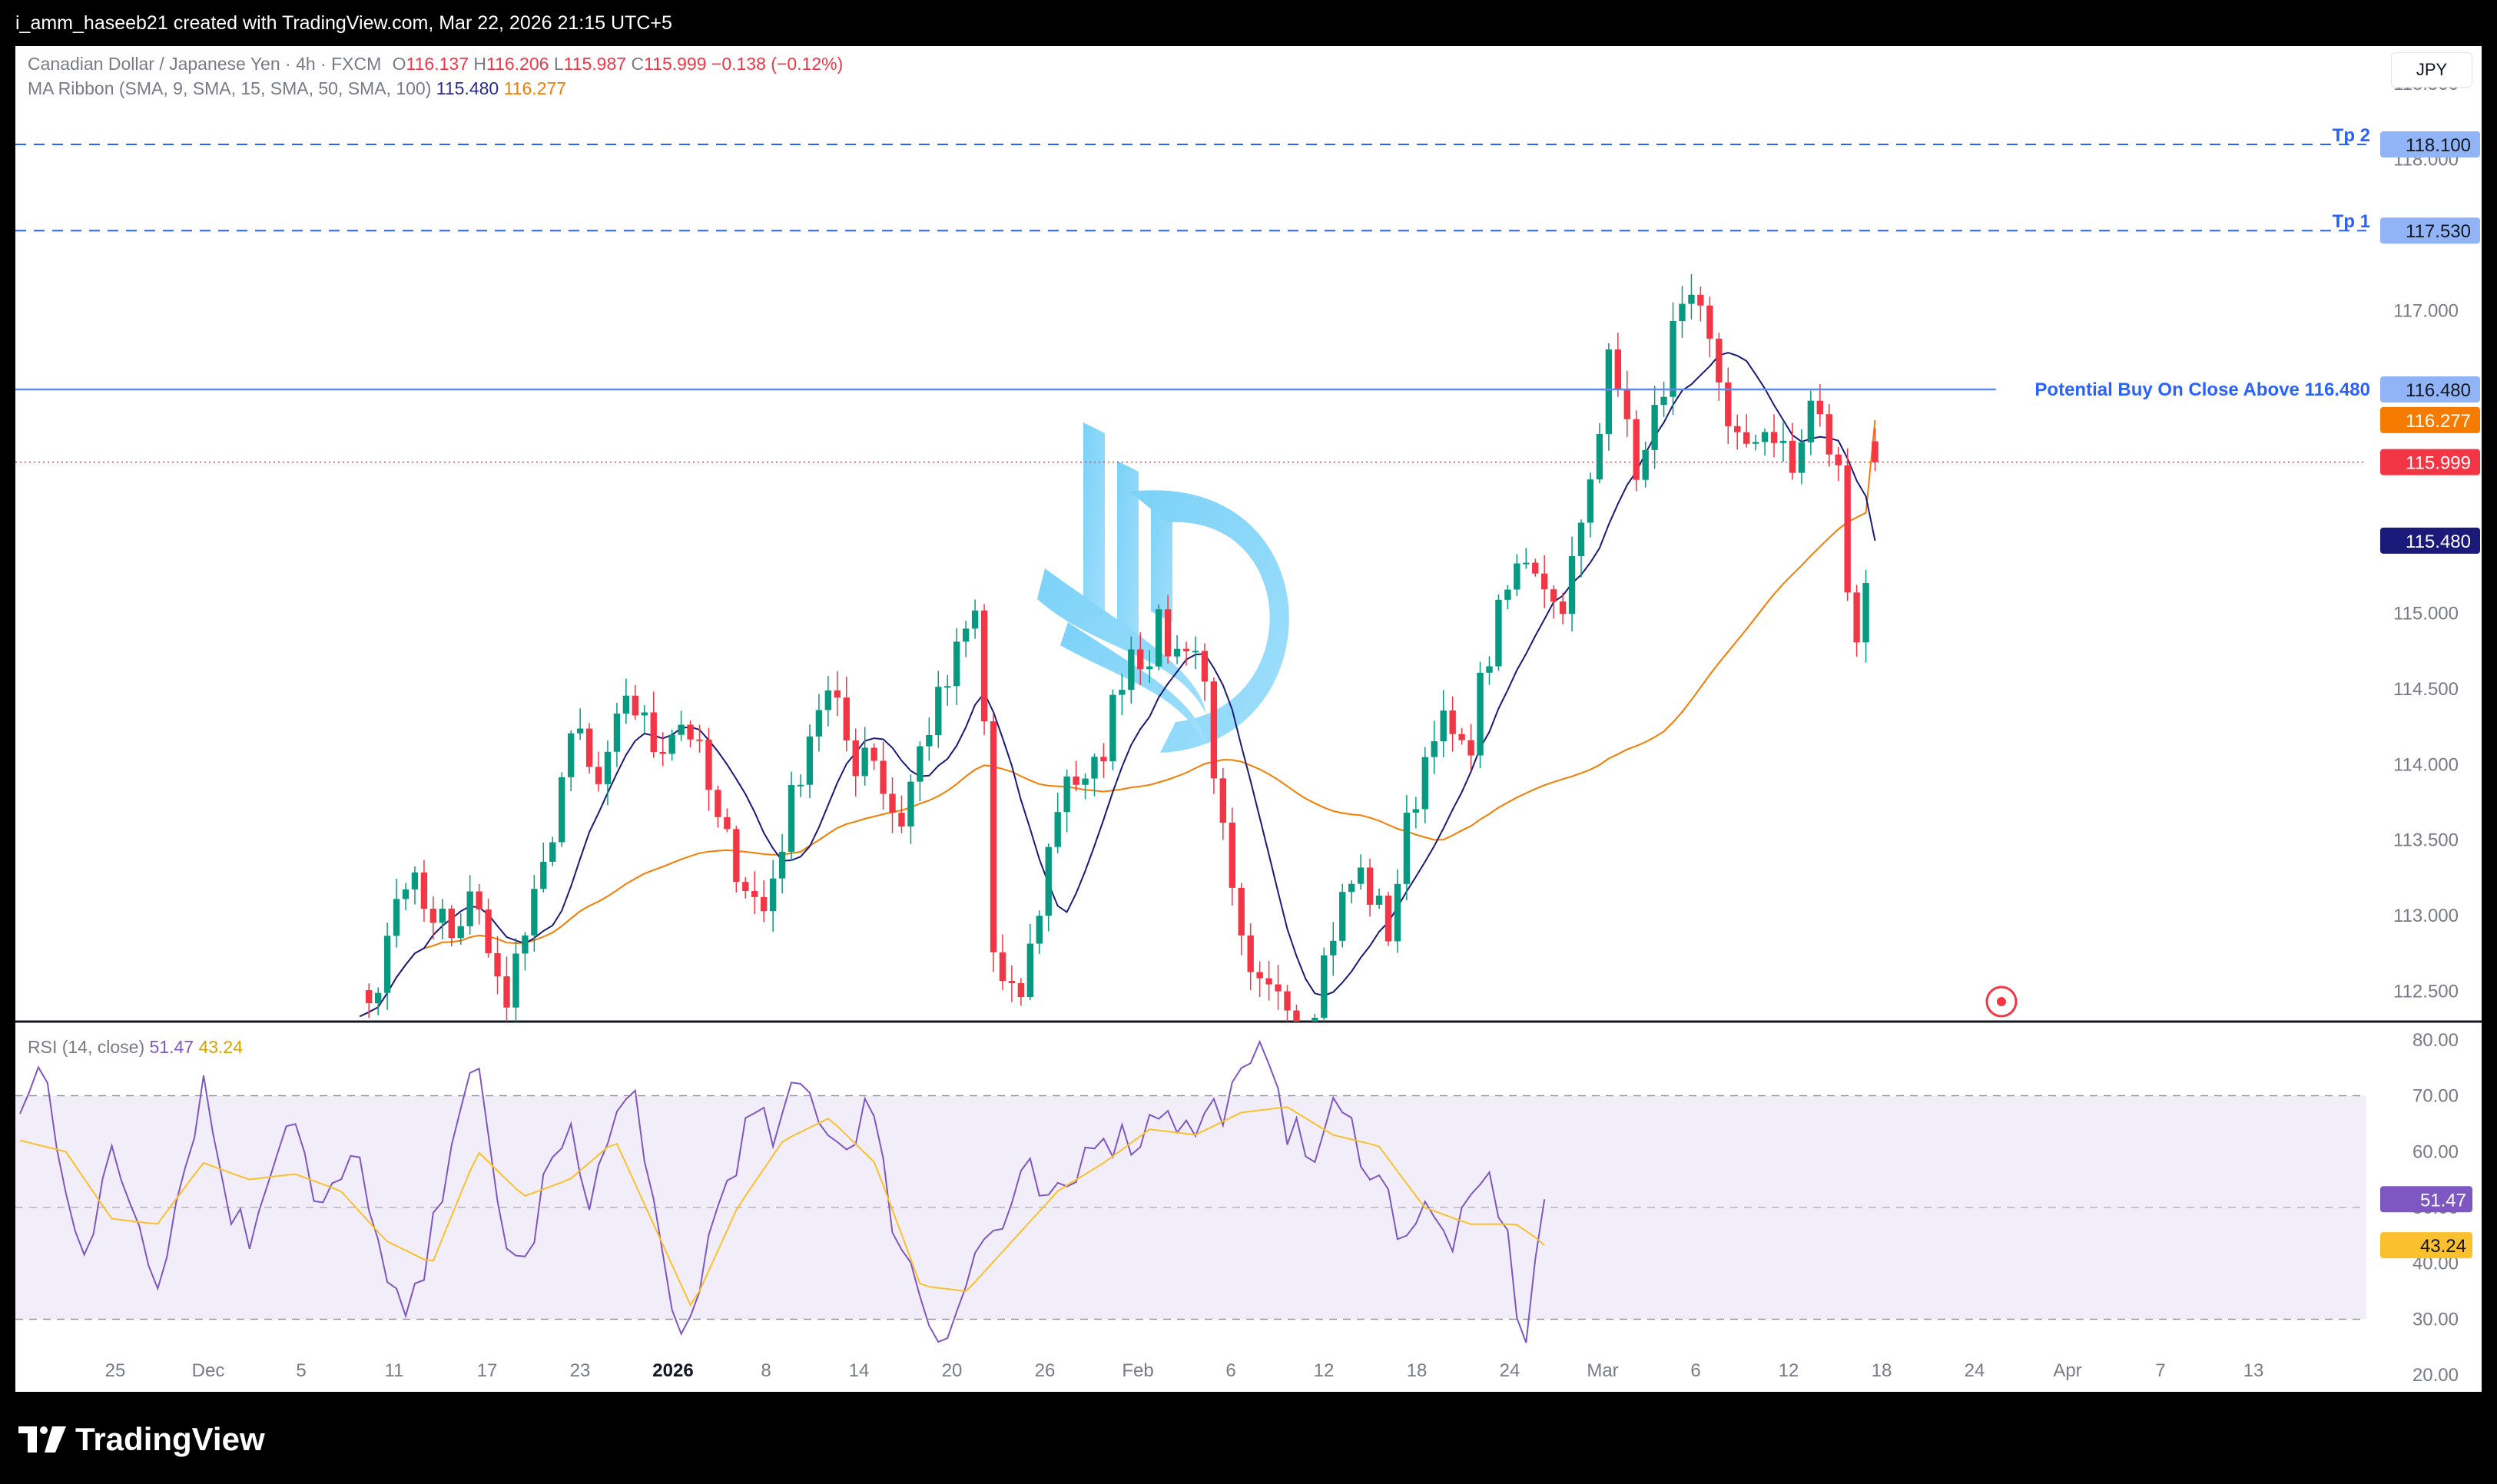 The image size is (2497, 1484). I want to click on currency-button: JPY, so click(2431, 70).